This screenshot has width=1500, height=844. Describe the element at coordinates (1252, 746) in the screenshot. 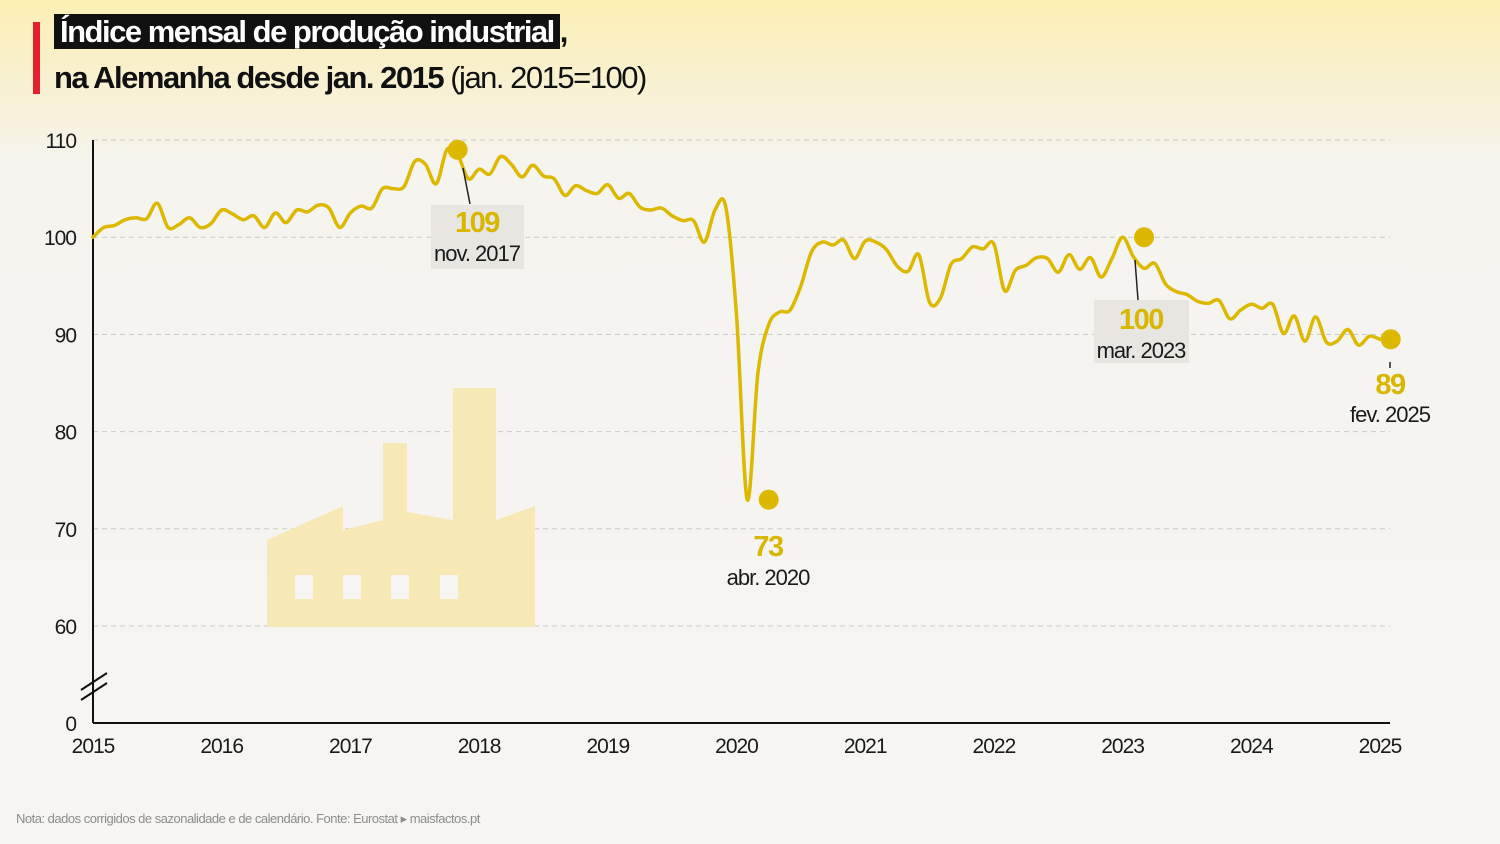

I see `x-tick-2024: 2024` at that location.